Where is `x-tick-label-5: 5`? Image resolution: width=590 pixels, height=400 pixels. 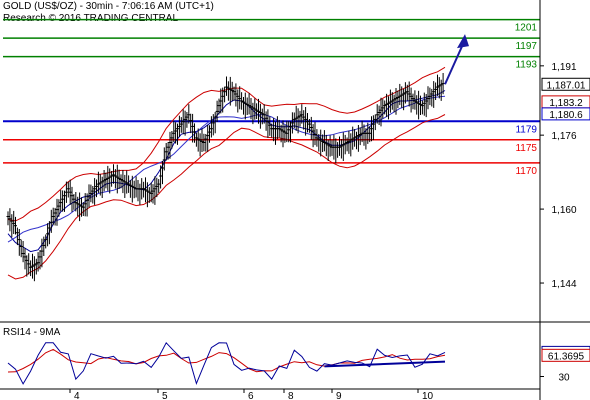
x-tick-label-5: 5 is located at coordinates (165, 395).